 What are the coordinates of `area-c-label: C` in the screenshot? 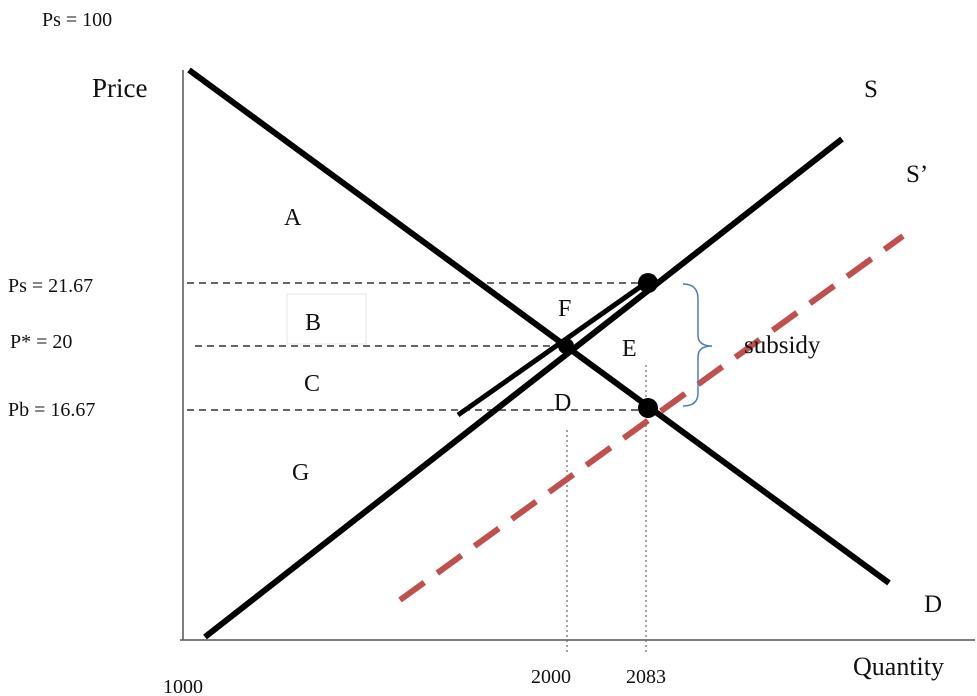 It's located at (312, 384).